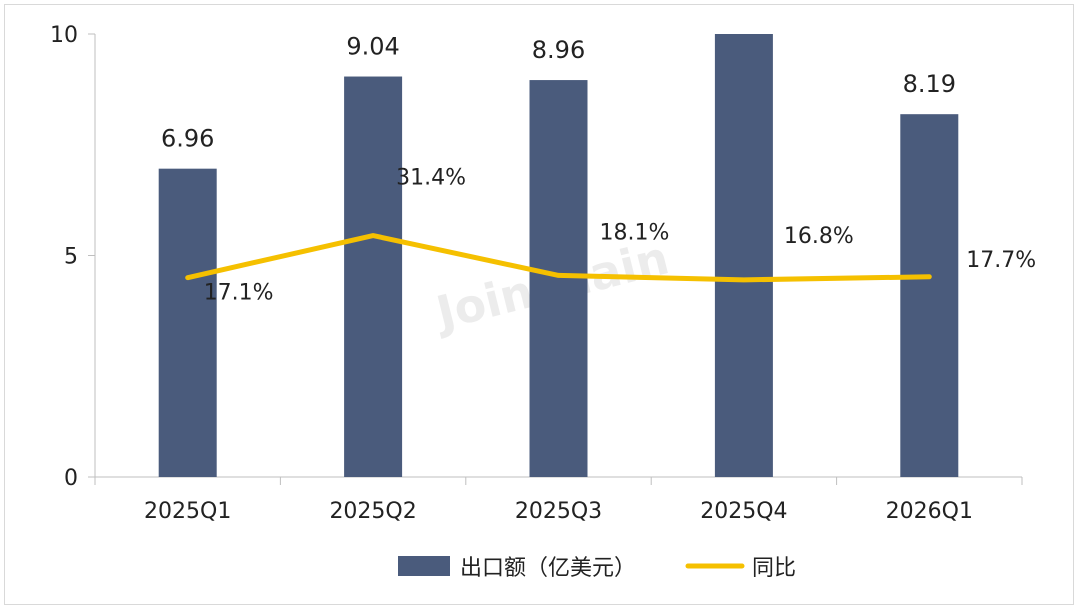 The width and height of the screenshot is (1080, 611). What do you see at coordinates (71, 478) in the screenshot?
I see `y-tick-label: 0` at bounding box center [71, 478].